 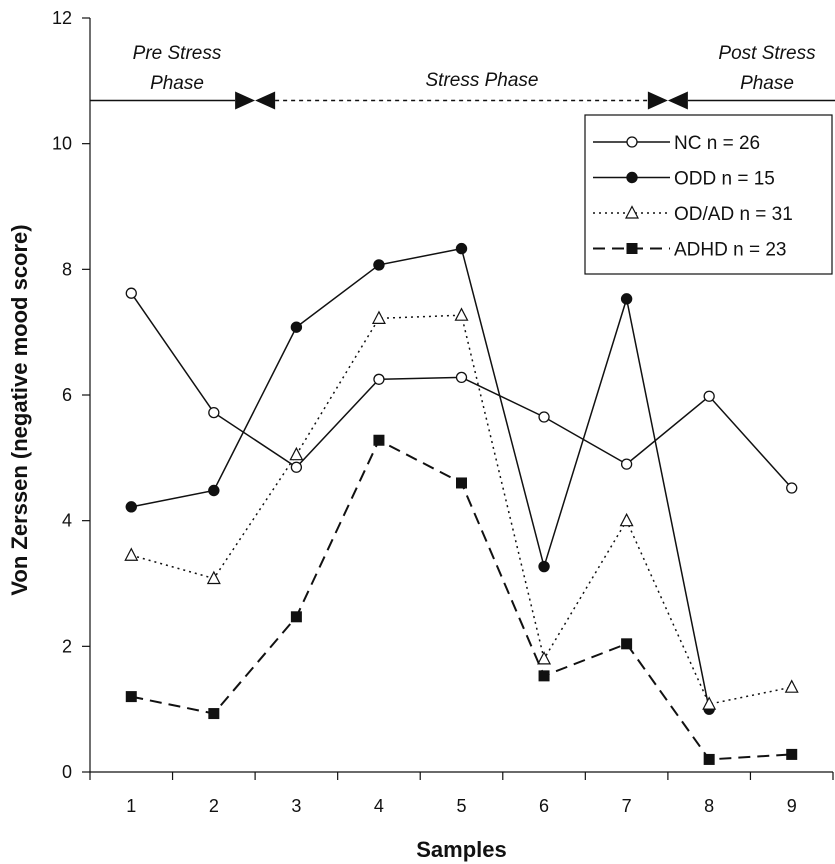 What do you see at coordinates (724, 179) in the screenshot?
I see `legend-label-odd: ODD n = 15` at bounding box center [724, 179].